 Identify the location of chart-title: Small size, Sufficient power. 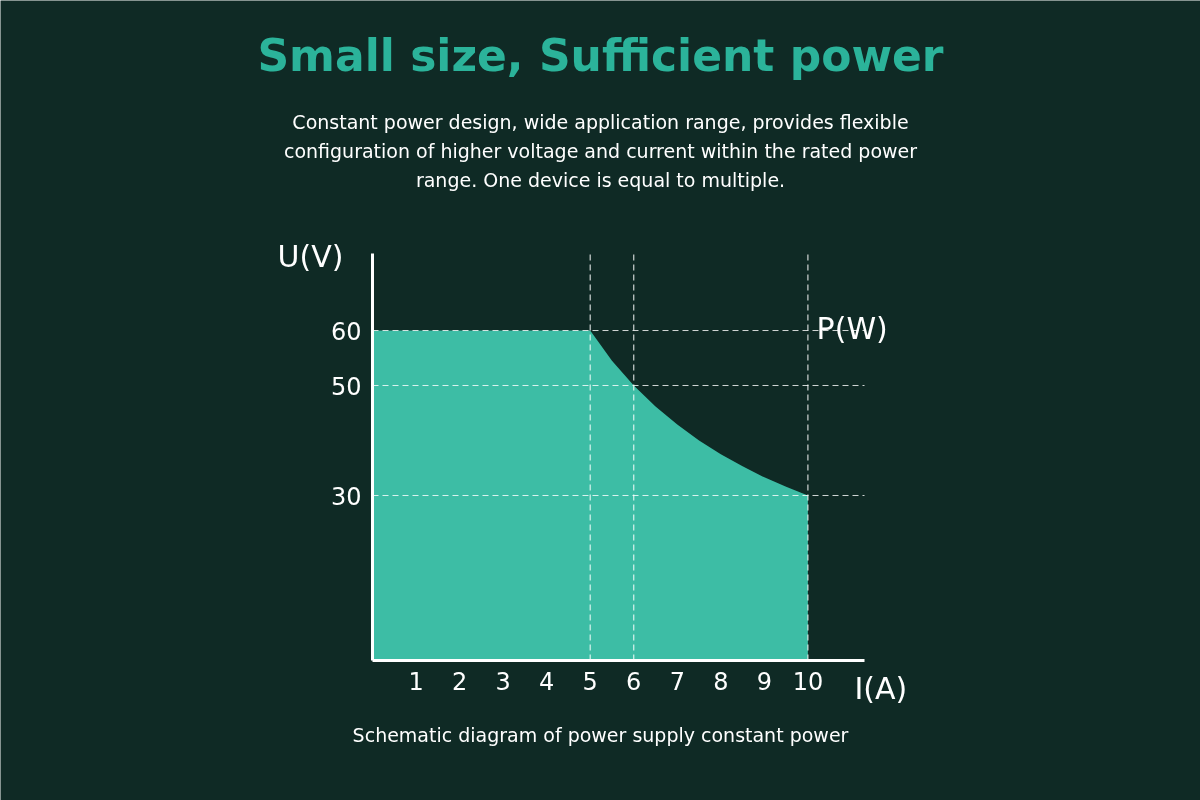
(600, 55).